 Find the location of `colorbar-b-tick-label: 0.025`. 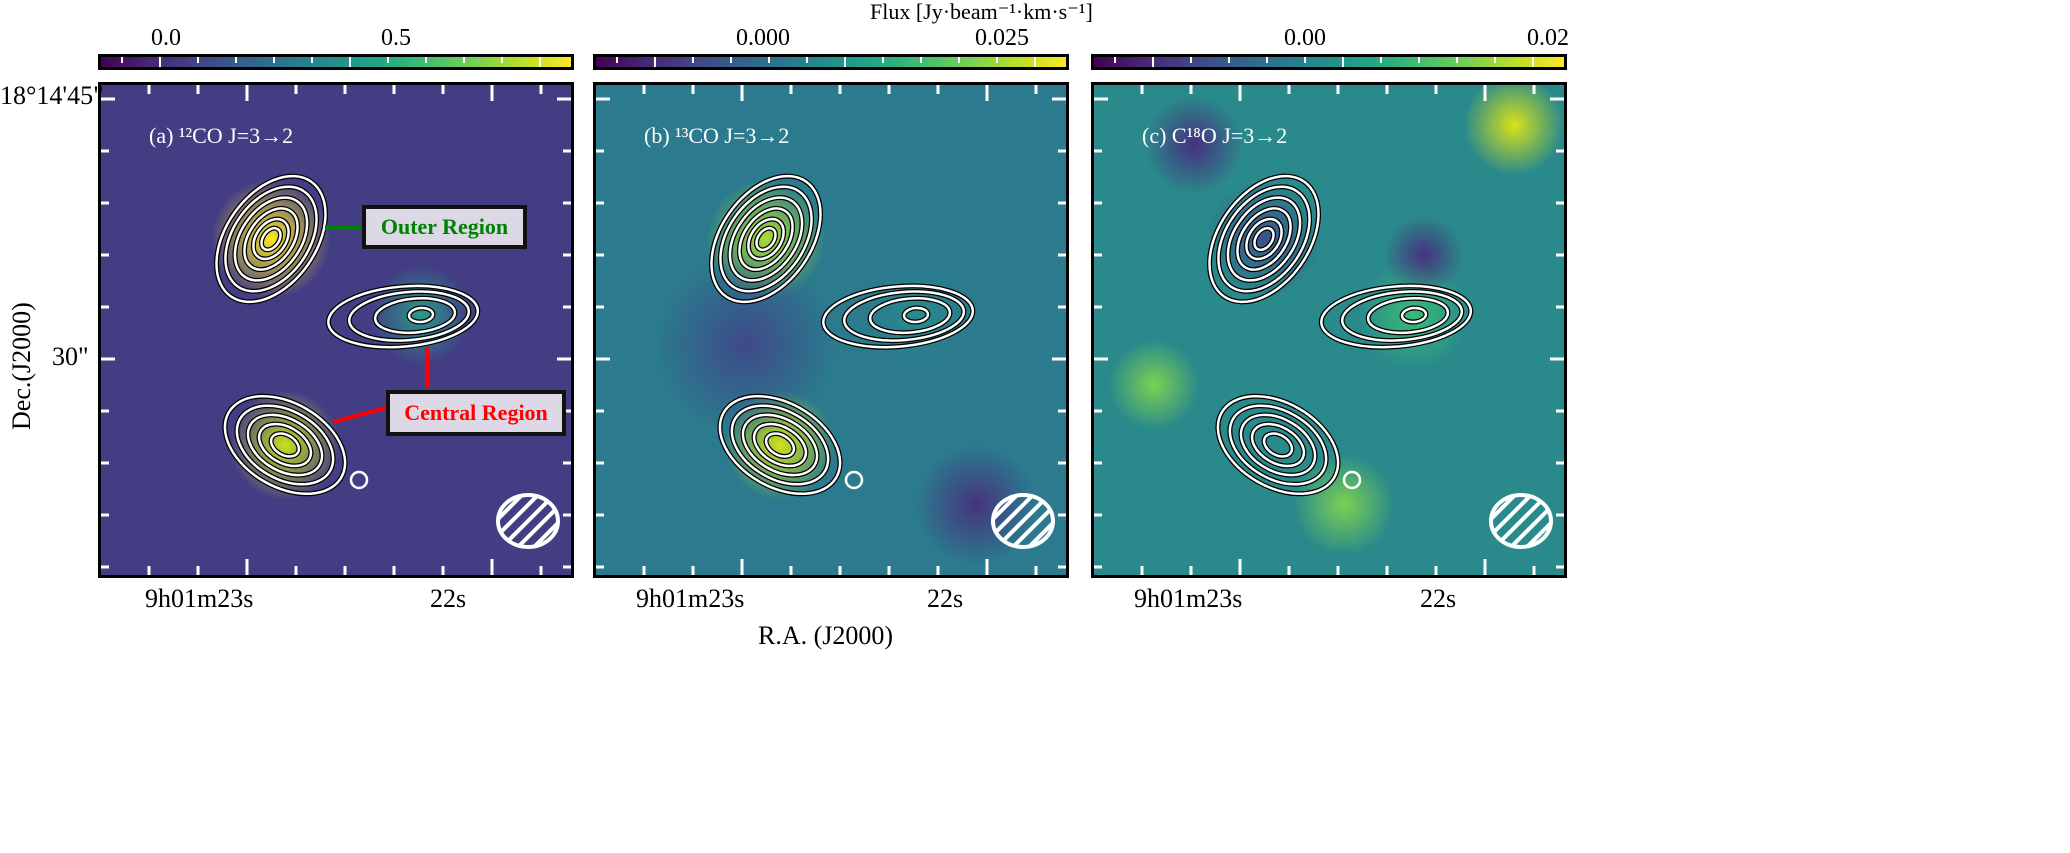

colorbar-b-tick-label: 0.025 is located at coordinates (1002, 38).